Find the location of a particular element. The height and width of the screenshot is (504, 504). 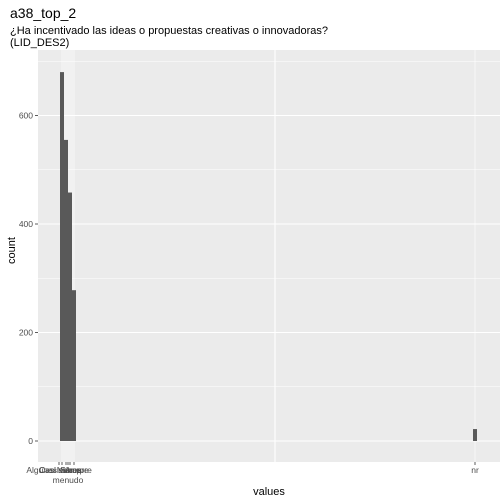

y-tick-label: 400 is located at coordinates (26, 224).